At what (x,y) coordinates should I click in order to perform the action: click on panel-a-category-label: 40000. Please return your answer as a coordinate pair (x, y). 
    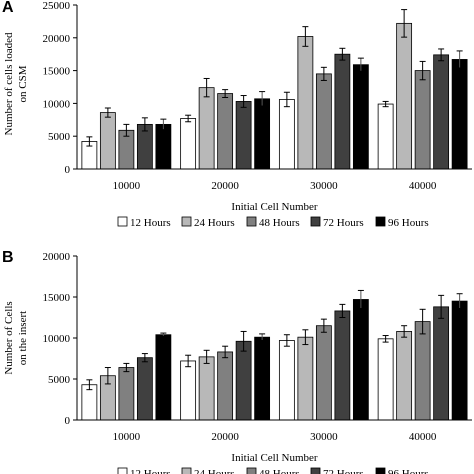
    Looking at the image, I should click on (423, 186).